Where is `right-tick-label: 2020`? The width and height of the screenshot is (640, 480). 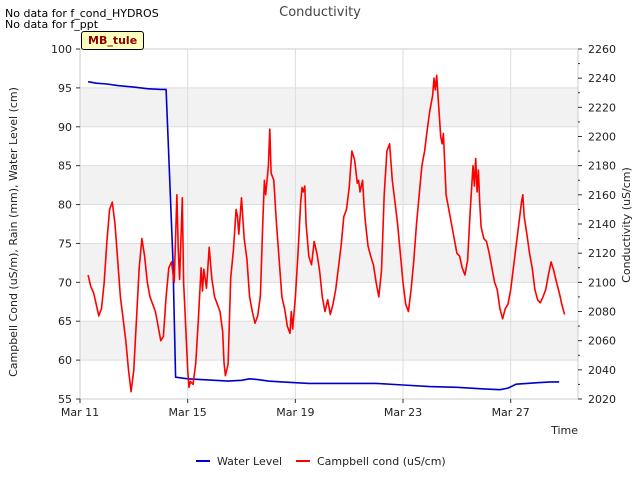 right-tick-label: 2020 is located at coordinates (602, 399).